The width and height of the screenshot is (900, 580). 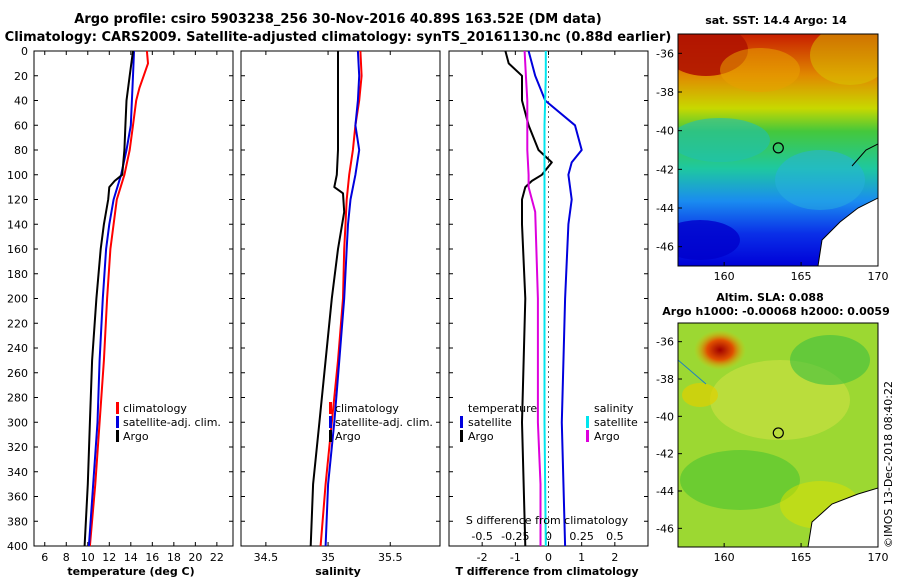 I want to click on depth-tick-label: 340, so click(x=17, y=472).